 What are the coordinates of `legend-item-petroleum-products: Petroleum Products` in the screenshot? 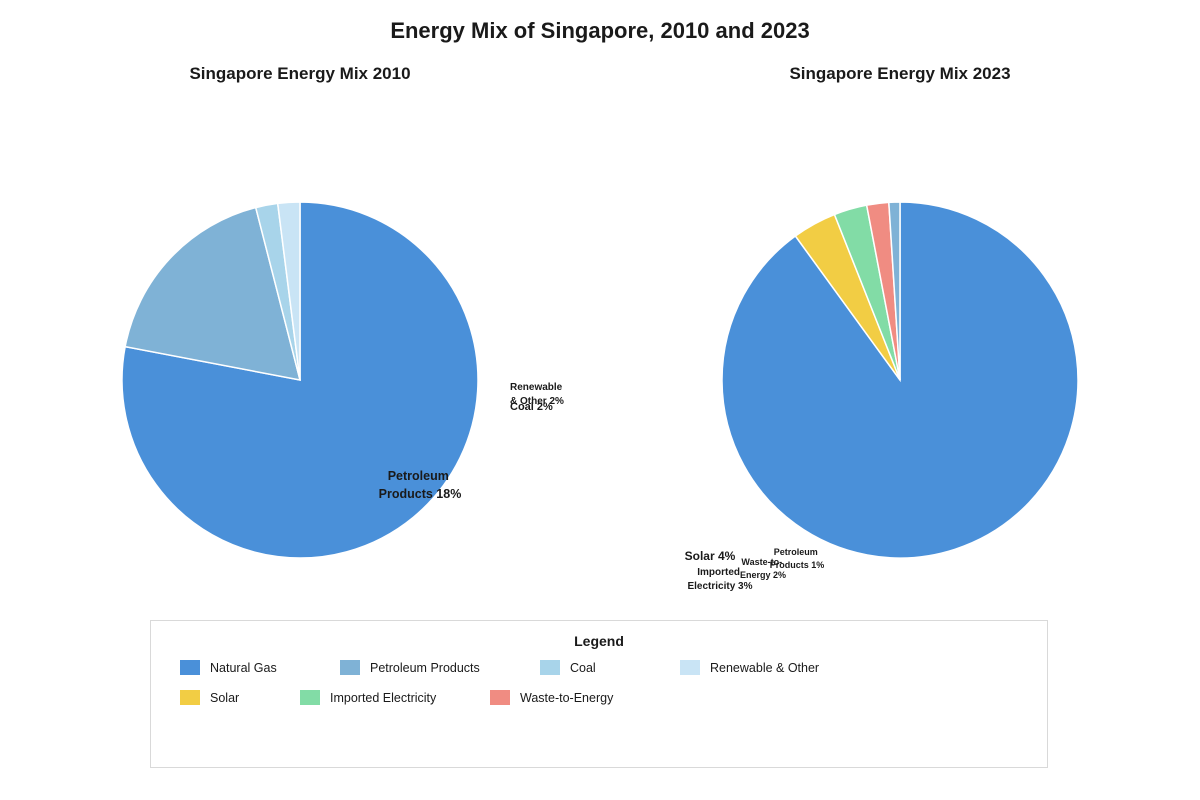 It's located at (410, 667).